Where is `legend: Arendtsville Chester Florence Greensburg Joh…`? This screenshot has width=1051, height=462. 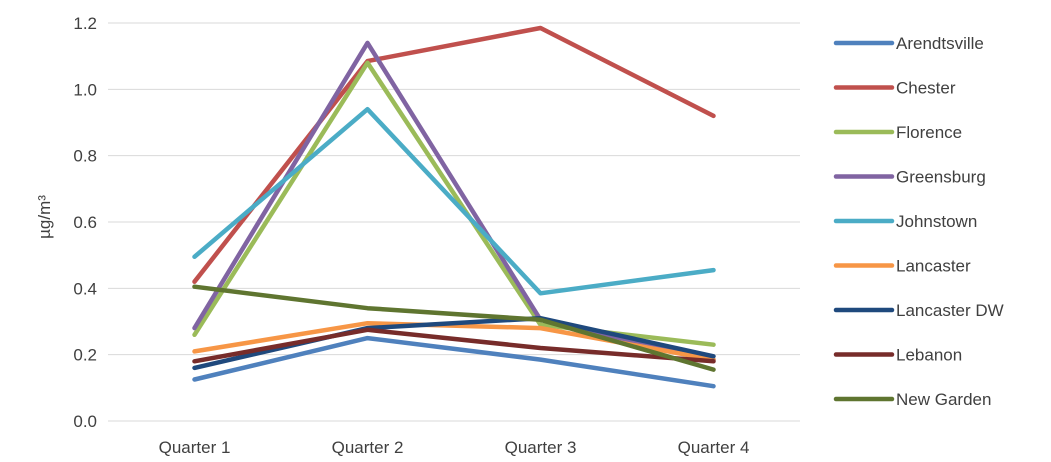
legend: Arendtsville Chester Florence Greensburg Joh… is located at coordinates (918, 221).